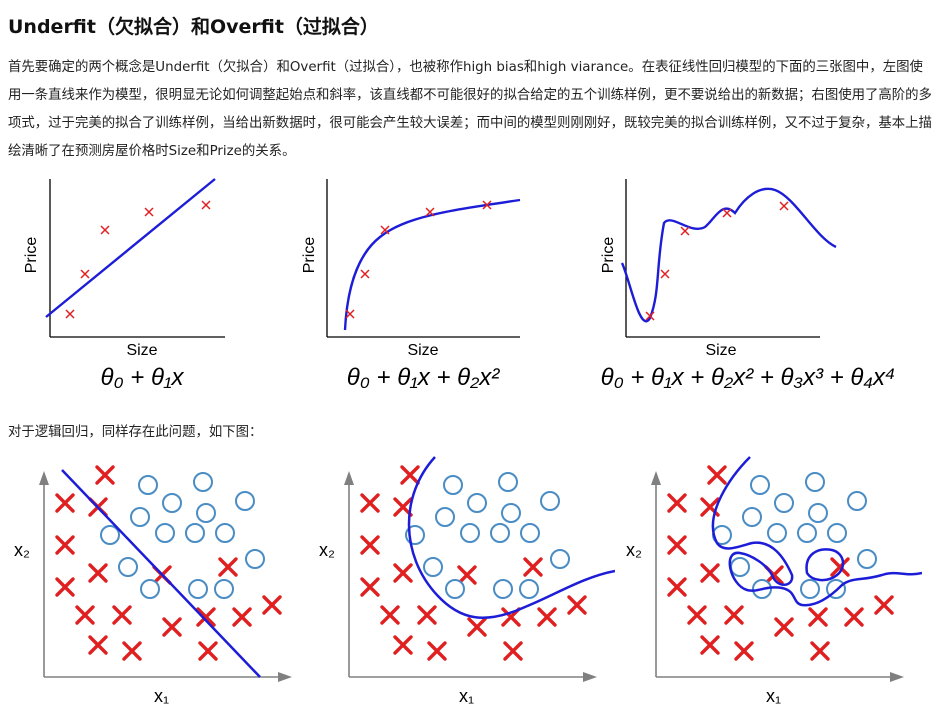  Describe the element at coordinates (424, 377) in the screenshot. I see `model-formula: θ₀ + θ₁x + θ₂x²` at that location.